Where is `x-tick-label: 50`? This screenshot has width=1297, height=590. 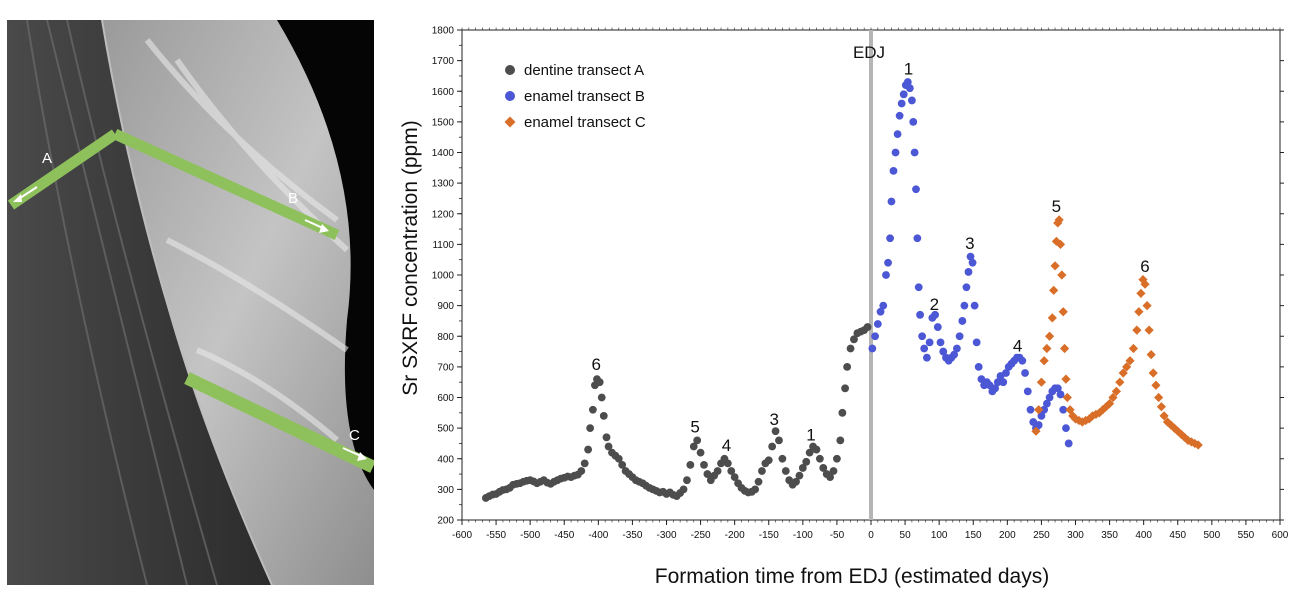
x-tick-label: 50 is located at coordinates (906, 535).